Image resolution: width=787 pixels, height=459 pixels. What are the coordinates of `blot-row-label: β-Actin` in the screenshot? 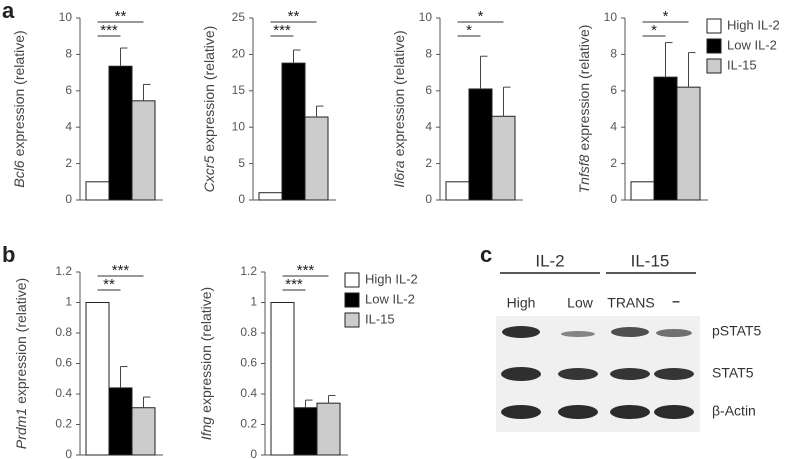 It's located at (734, 411).